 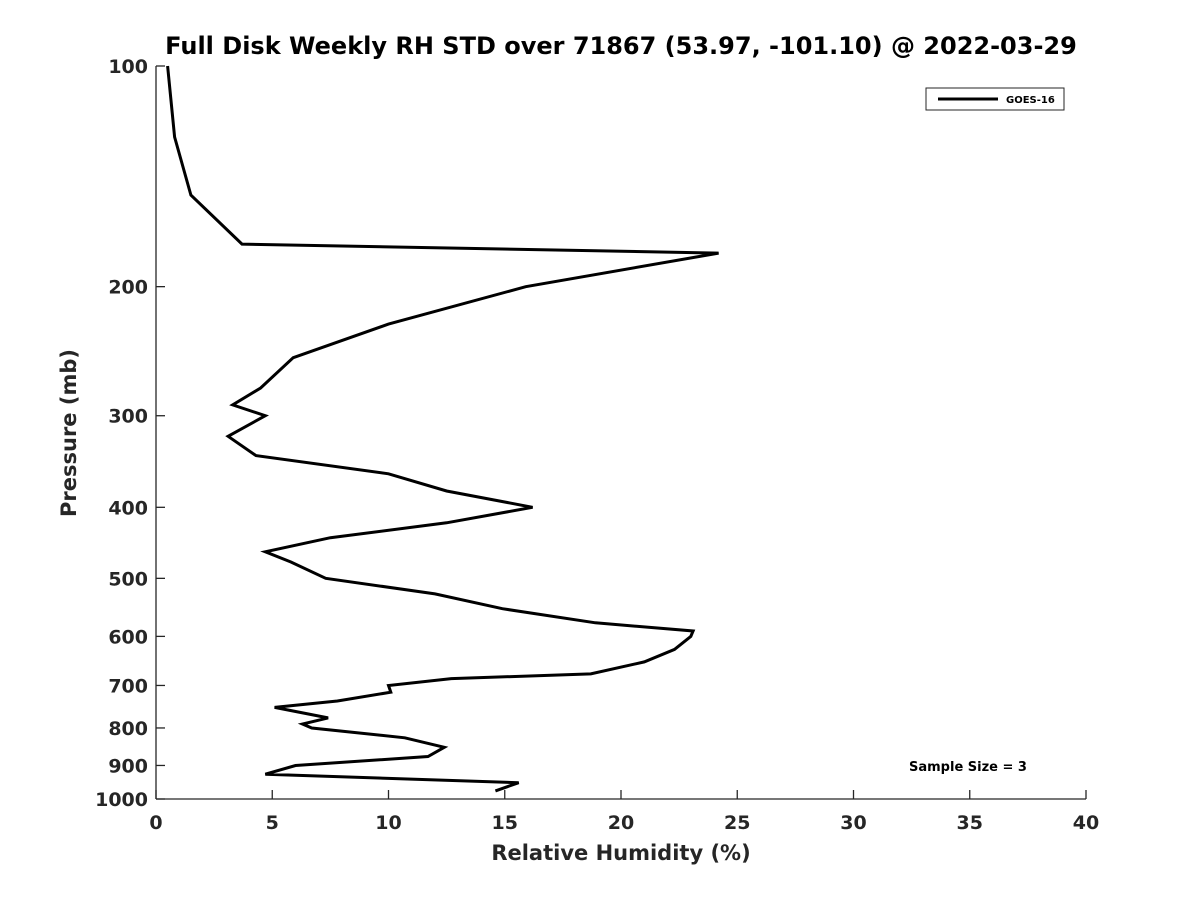 What do you see at coordinates (737, 823) in the screenshot?
I see `x-tick-label: 25` at bounding box center [737, 823].